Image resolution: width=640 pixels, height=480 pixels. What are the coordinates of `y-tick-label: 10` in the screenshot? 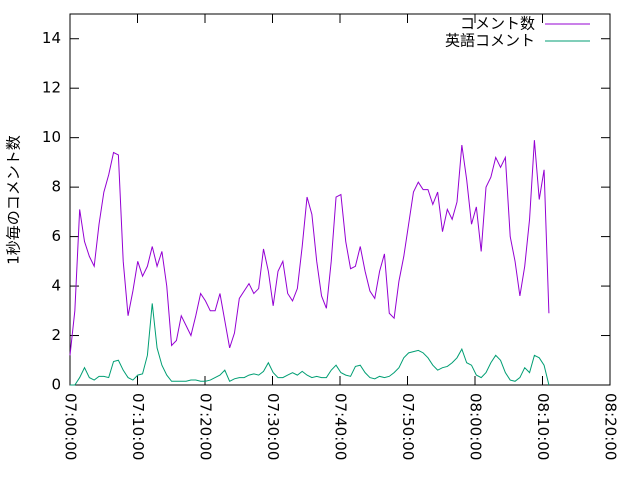 It's located at (51, 137).